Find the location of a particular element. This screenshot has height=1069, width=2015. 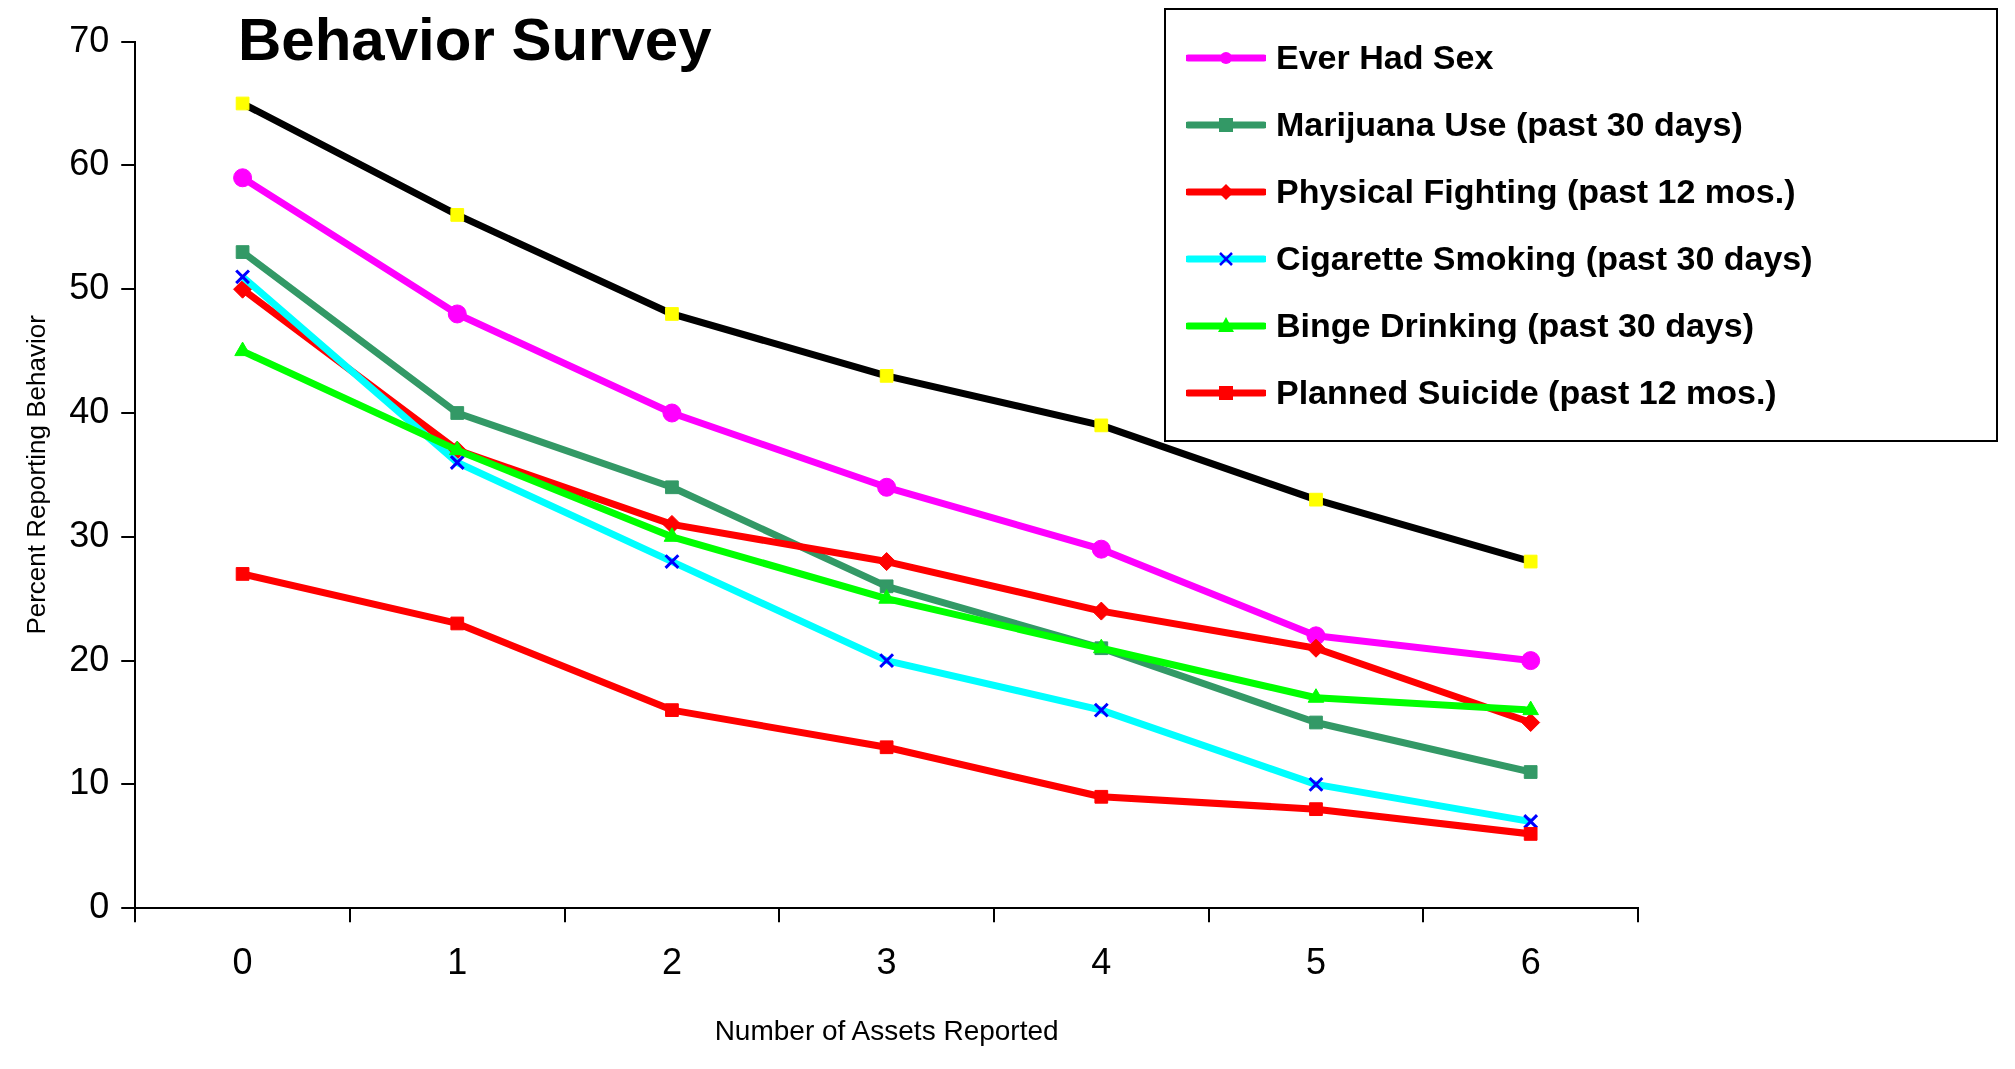

legend-label: Ever Had Sex is located at coordinates (1385, 57).